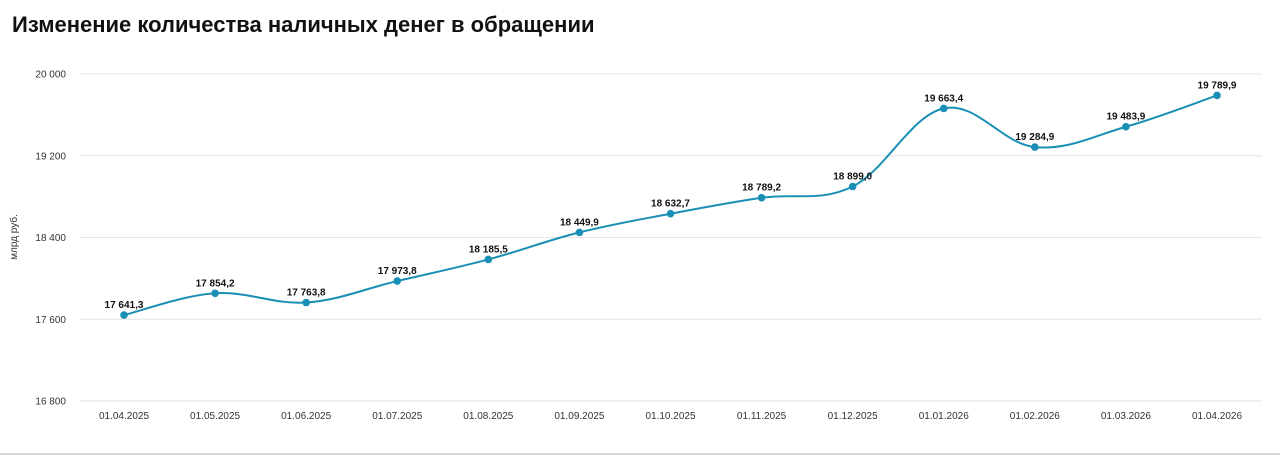  Describe the element at coordinates (762, 416) in the screenshot. I see `x-tick-label: 01.11.2025` at that location.